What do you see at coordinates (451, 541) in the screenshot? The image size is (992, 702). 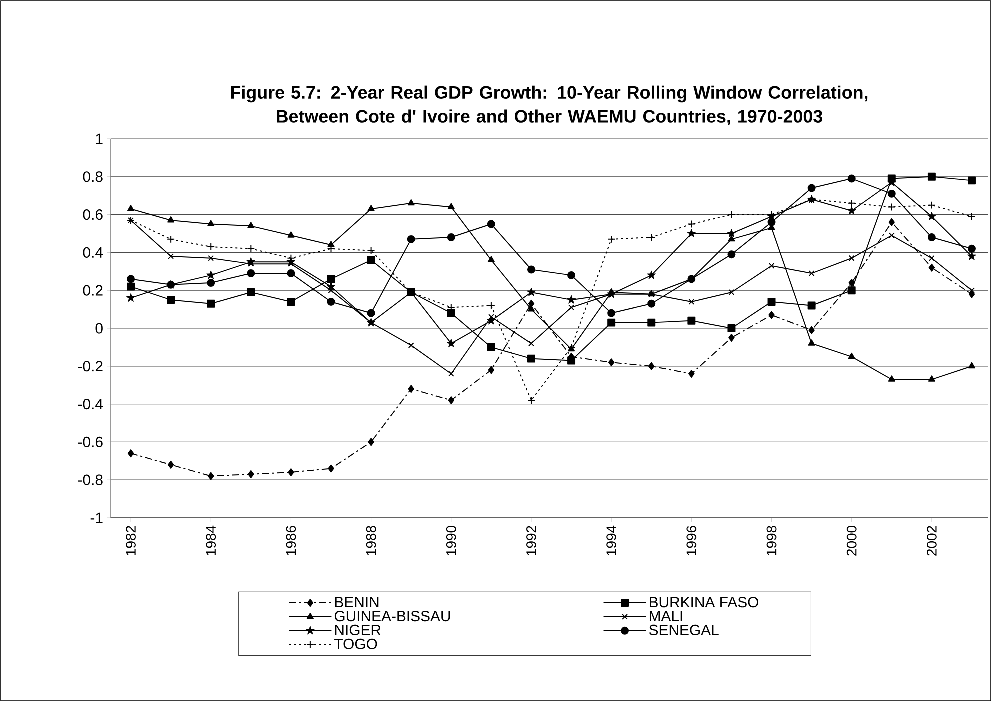 I see `x-tick-label: 1990` at bounding box center [451, 541].